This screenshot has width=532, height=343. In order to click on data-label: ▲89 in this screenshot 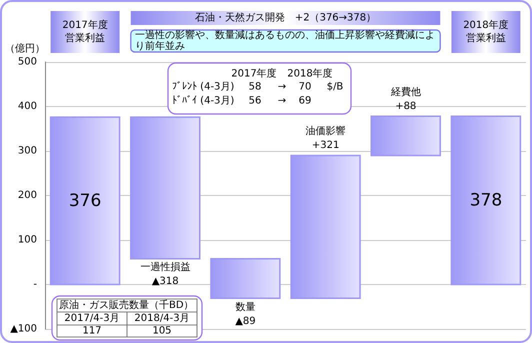, I will do `click(245, 321)`.